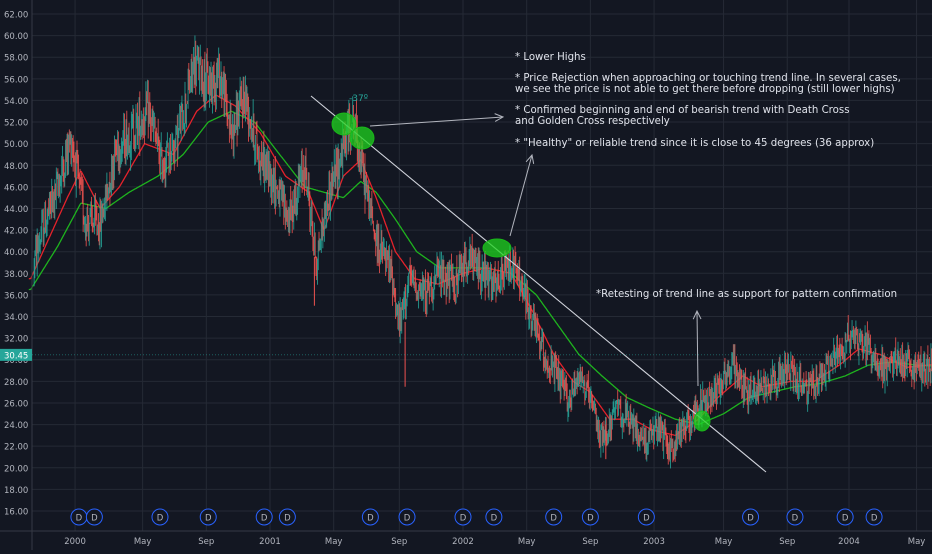 The height and width of the screenshot is (554, 932). What do you see at coordinates (16, 361) in the screenshot?
I see `y-tick-label: 30.00` at bounding box center [16, 361].